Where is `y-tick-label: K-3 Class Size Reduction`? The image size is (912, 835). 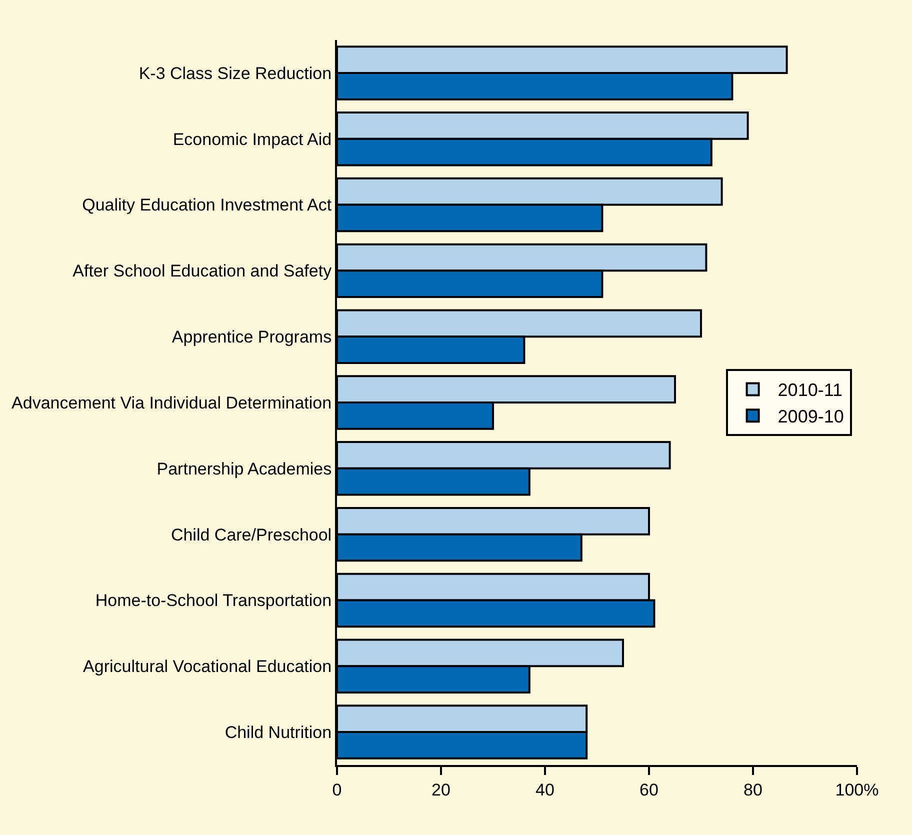
y-tick-label: K-3 Class Size Reduction is located at coordinates (235, 73).